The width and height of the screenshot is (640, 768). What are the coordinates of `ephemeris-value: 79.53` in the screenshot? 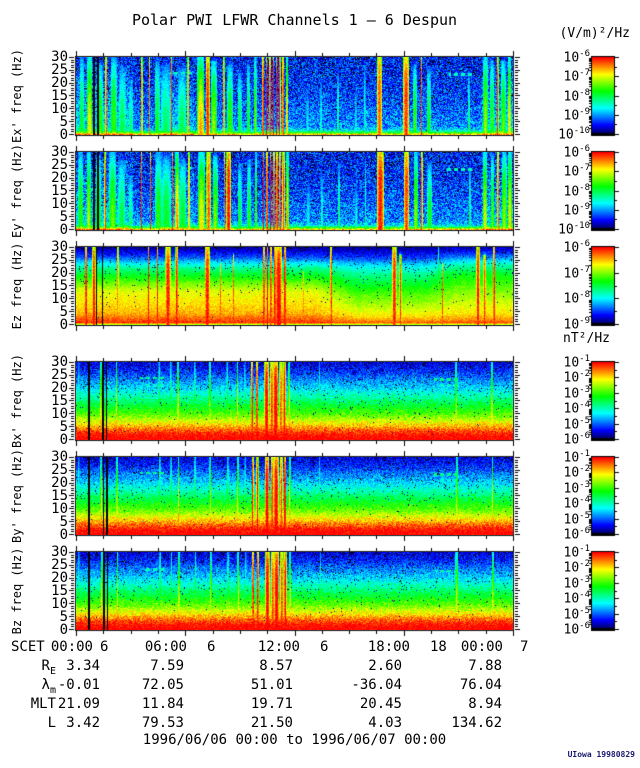 It's located at (162, 723).